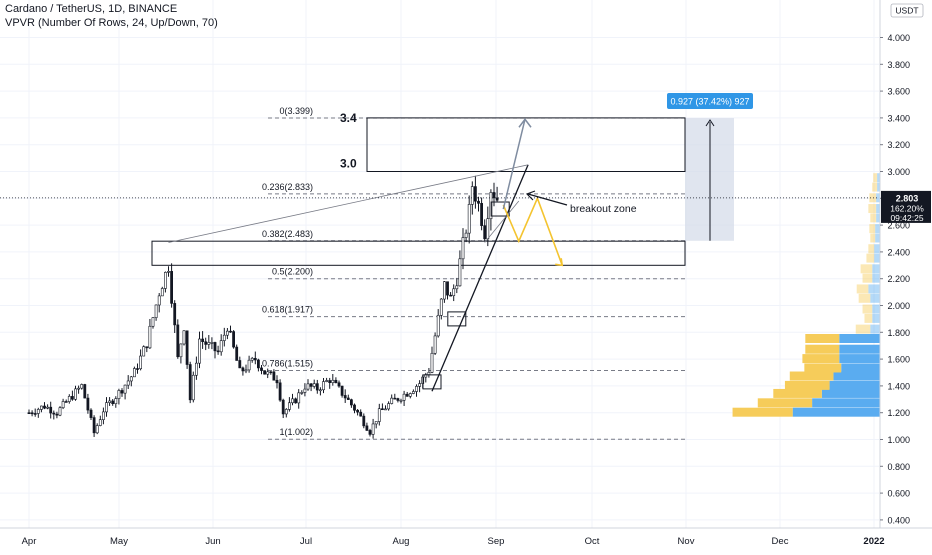 The height and width of the screenshot is (555, 932). Describe the element at coordinates (709, 102) in the screenshot. I see `measure-label: 0.927 (37.42%) 927` at that location.